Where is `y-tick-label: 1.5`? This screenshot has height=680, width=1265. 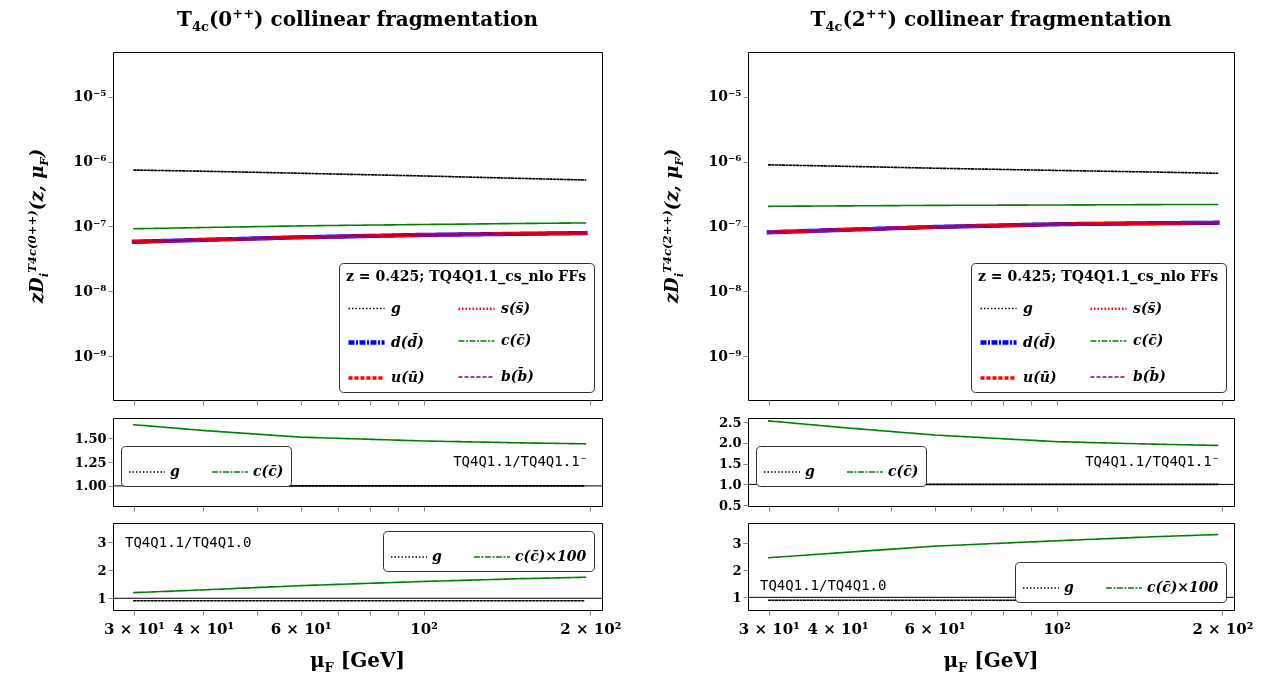 y-tick-label: 1.5 is located at coordinates (730, 464).